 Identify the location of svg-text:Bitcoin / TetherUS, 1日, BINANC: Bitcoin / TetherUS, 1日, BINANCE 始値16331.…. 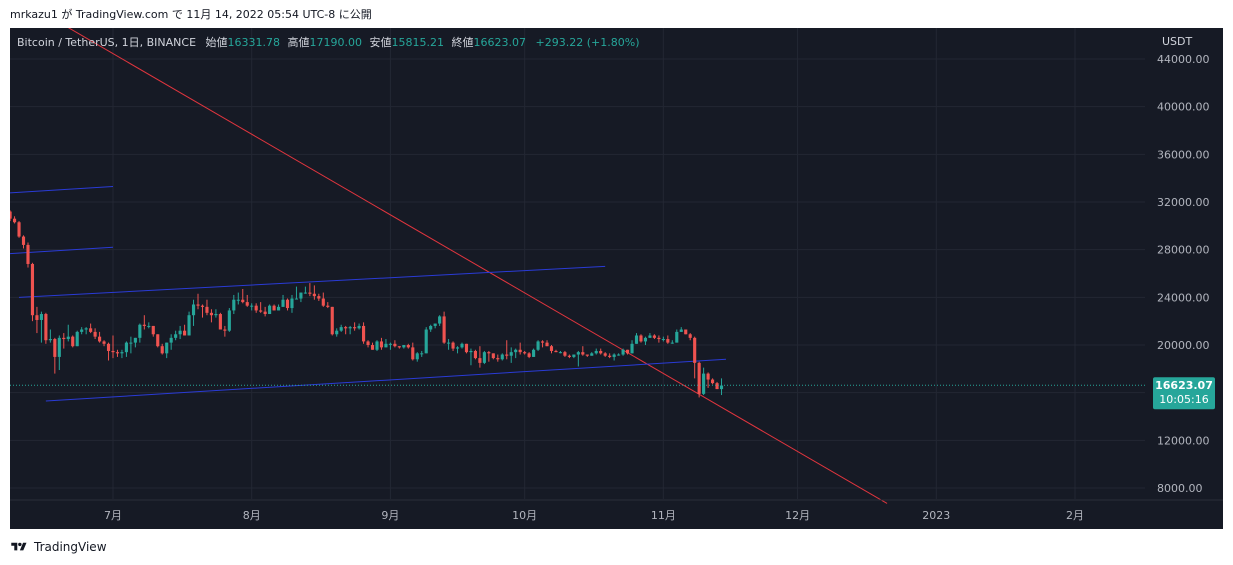
(328, 42).